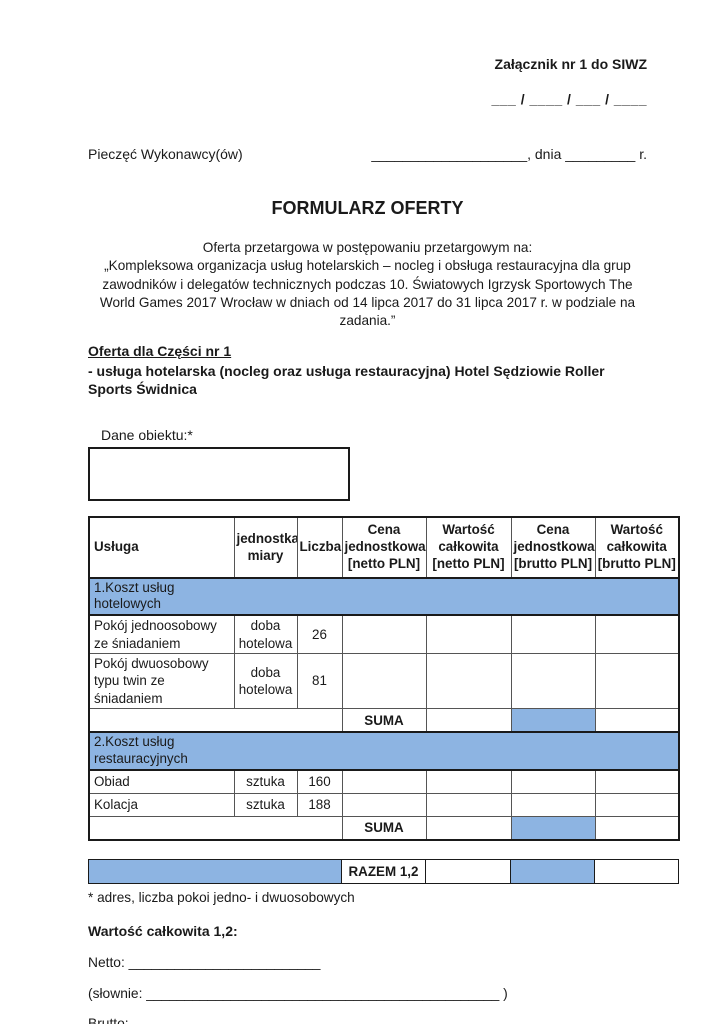 This screenshot has width=725, height=1024. Describe the element at coordinates (215, 871) in the screenshot. I see `razem-blue-span` at that location.